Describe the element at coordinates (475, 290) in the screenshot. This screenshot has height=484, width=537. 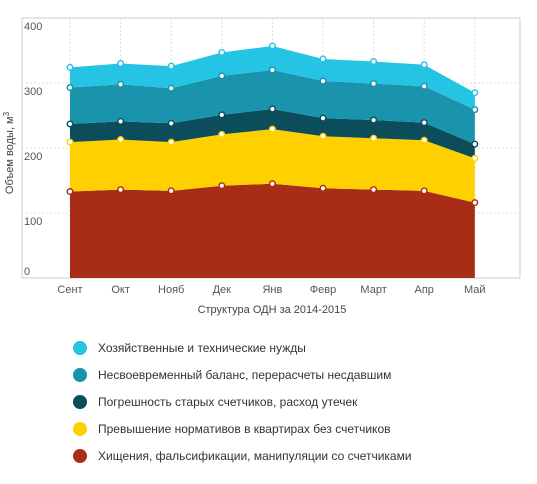
I see `x-tick-label: Май` at that location.